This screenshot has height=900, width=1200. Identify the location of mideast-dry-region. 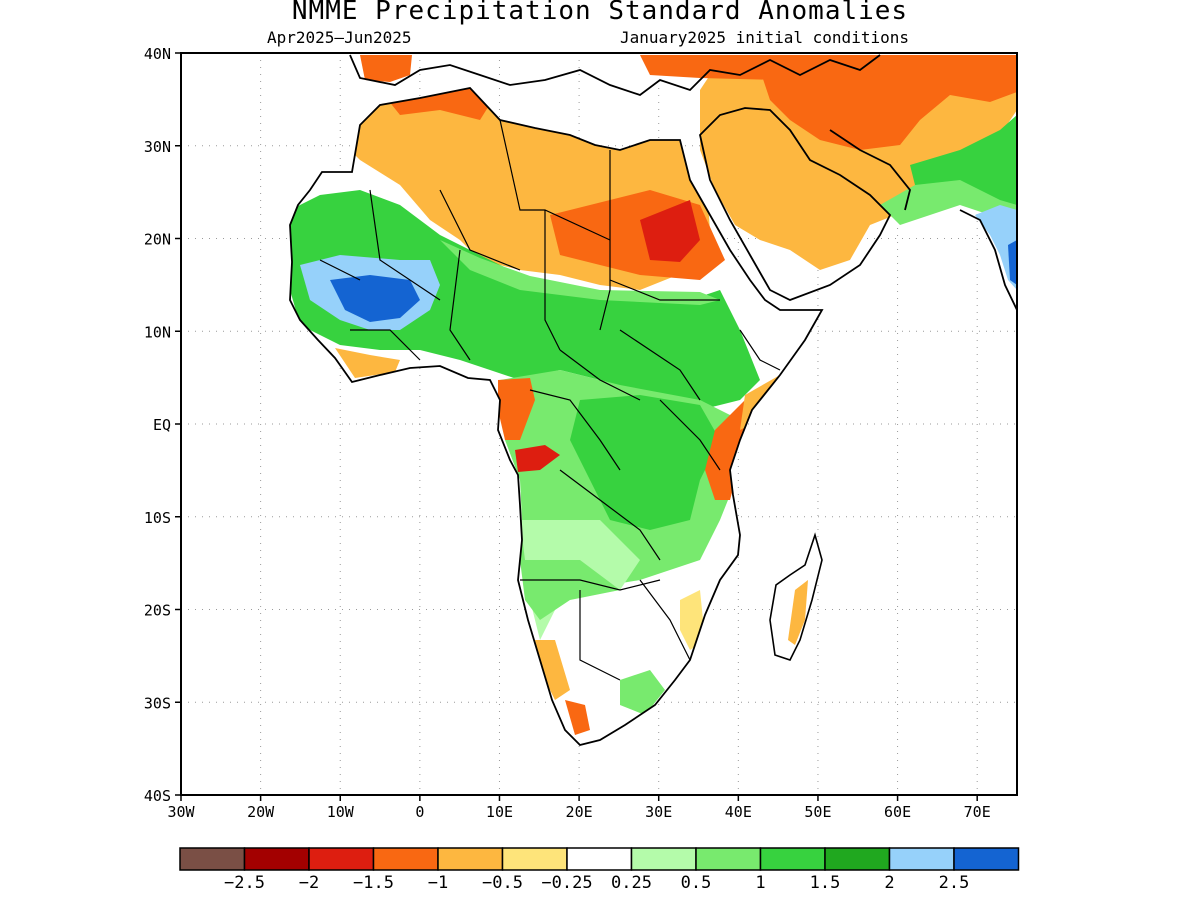
(858, 165).